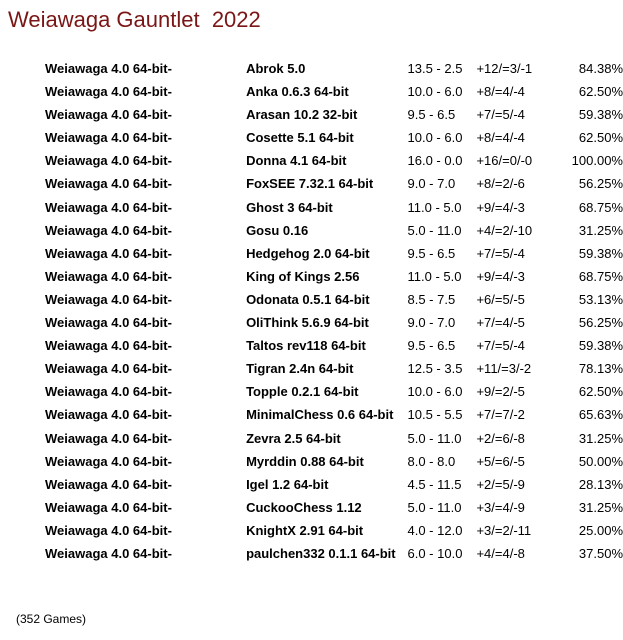  I want to click on opponent-cell: Cosette 5.1 64-bit, so click(300, 138).